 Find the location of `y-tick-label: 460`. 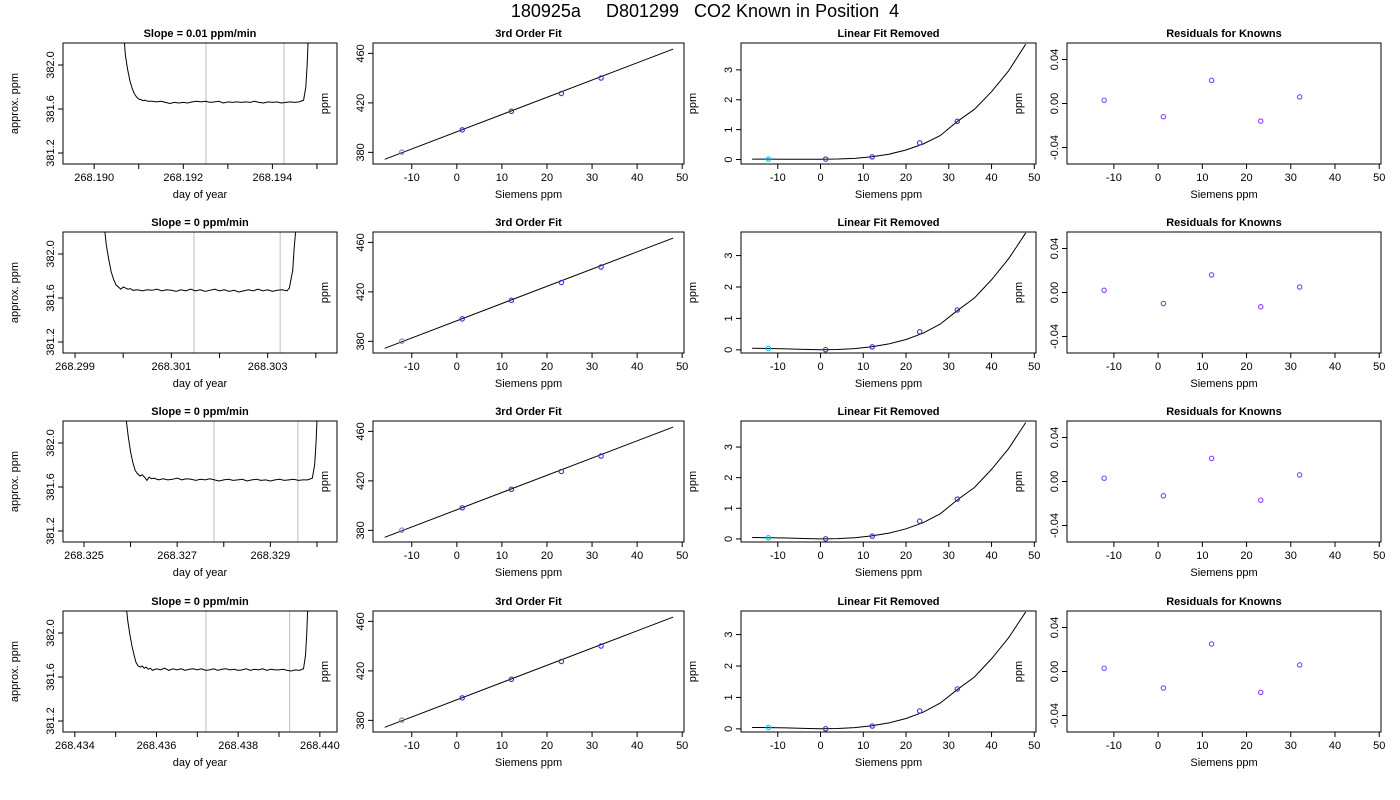

y-tick-label: 460 is located at coordinates (361, 242).